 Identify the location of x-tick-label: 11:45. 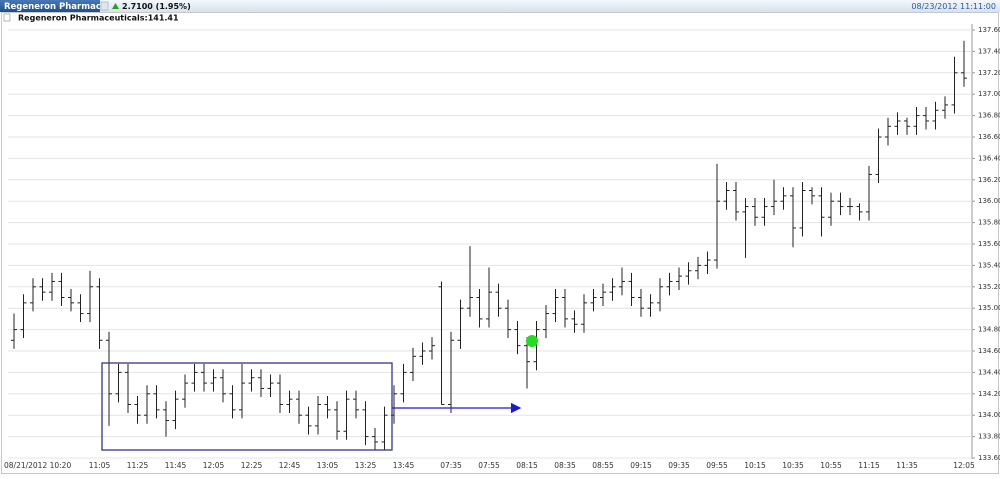
(176, 465).